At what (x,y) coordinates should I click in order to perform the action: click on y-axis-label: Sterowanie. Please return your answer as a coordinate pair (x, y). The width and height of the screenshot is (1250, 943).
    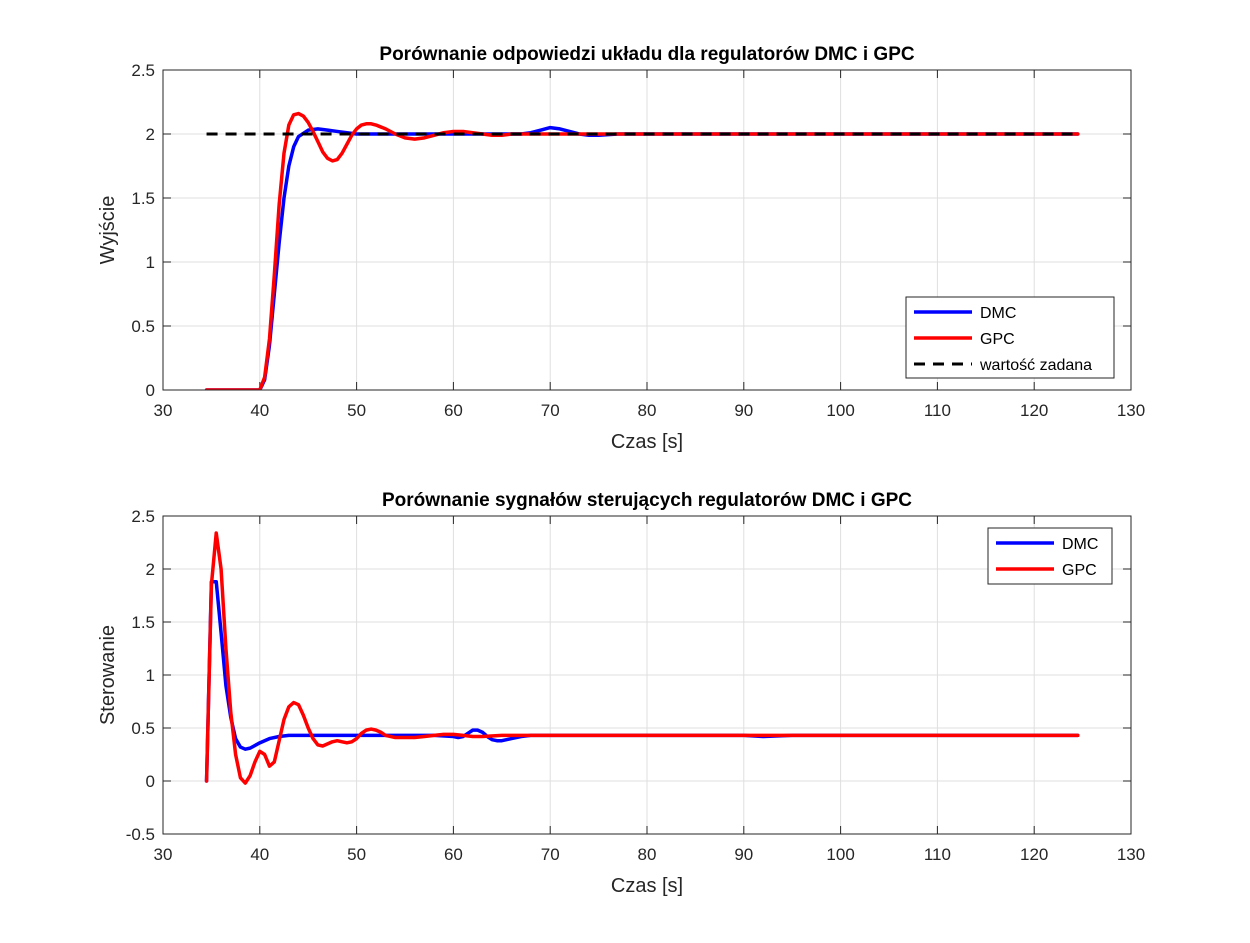
    Looking at the image, I should click on (108, 675).